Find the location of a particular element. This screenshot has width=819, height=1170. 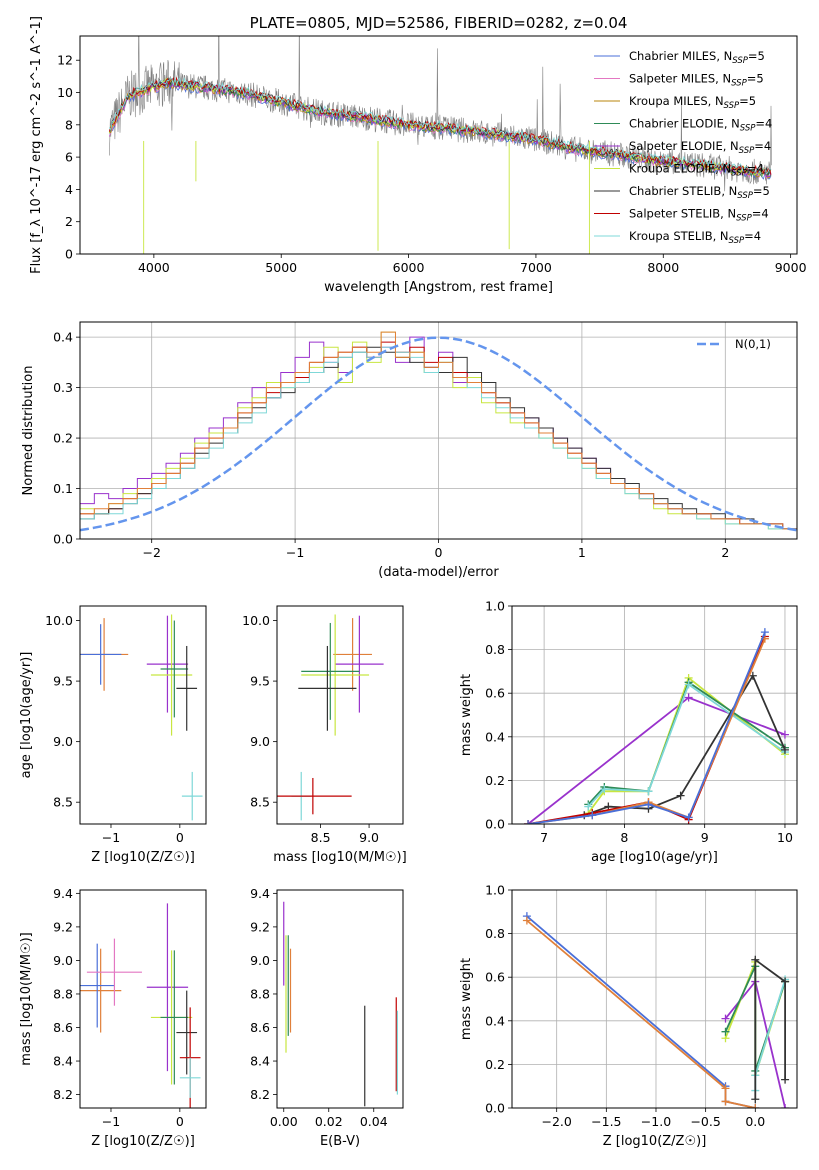

legend-entry: Chabrier STELIB, NSSP=5 is located at coordinates (699, 192).